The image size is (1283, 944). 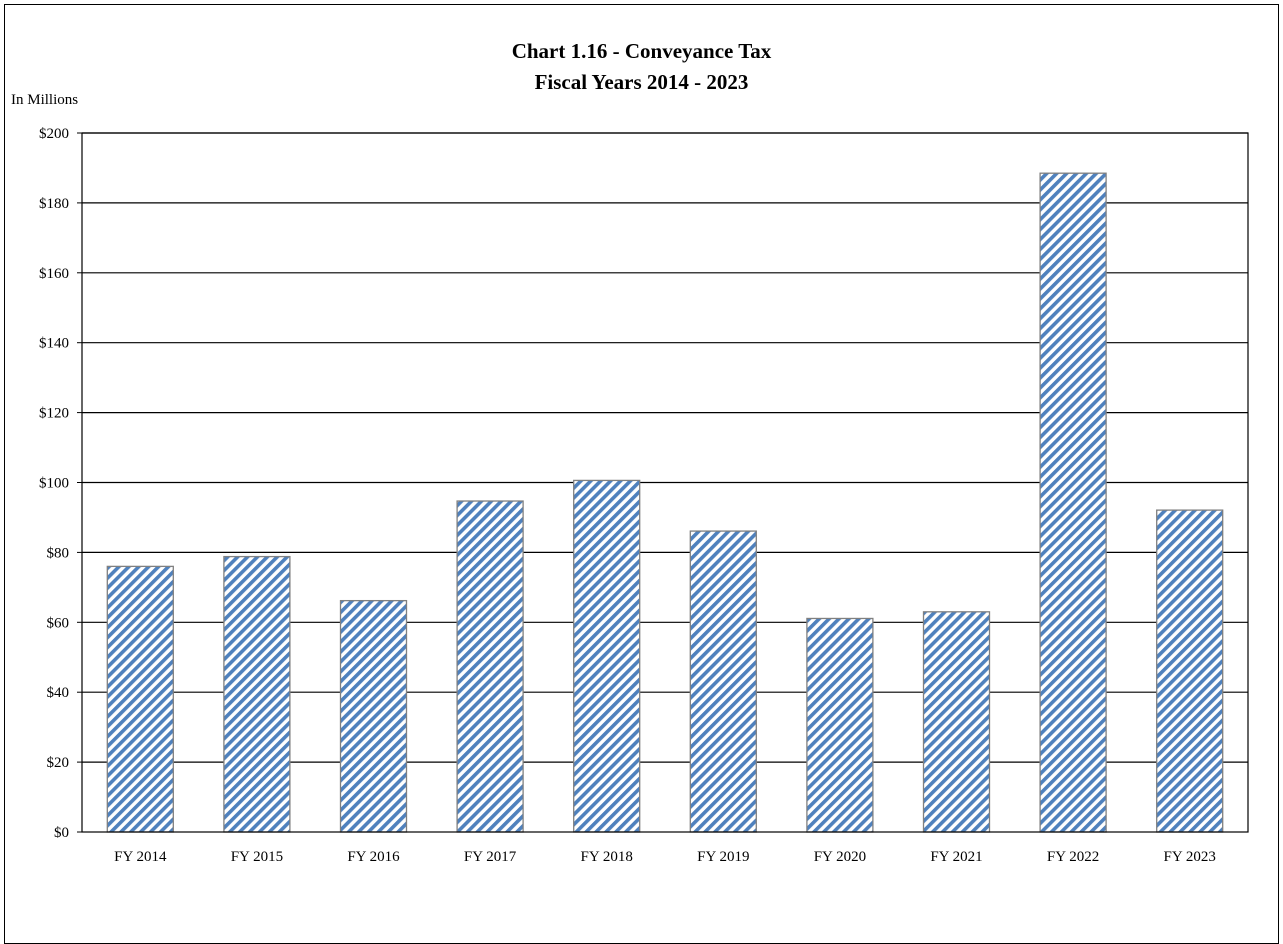 What do you see at coordinates (723, 857) in the screenshot?
I see `x-tick-label: FY 2019` at bounding box center [723, 857].